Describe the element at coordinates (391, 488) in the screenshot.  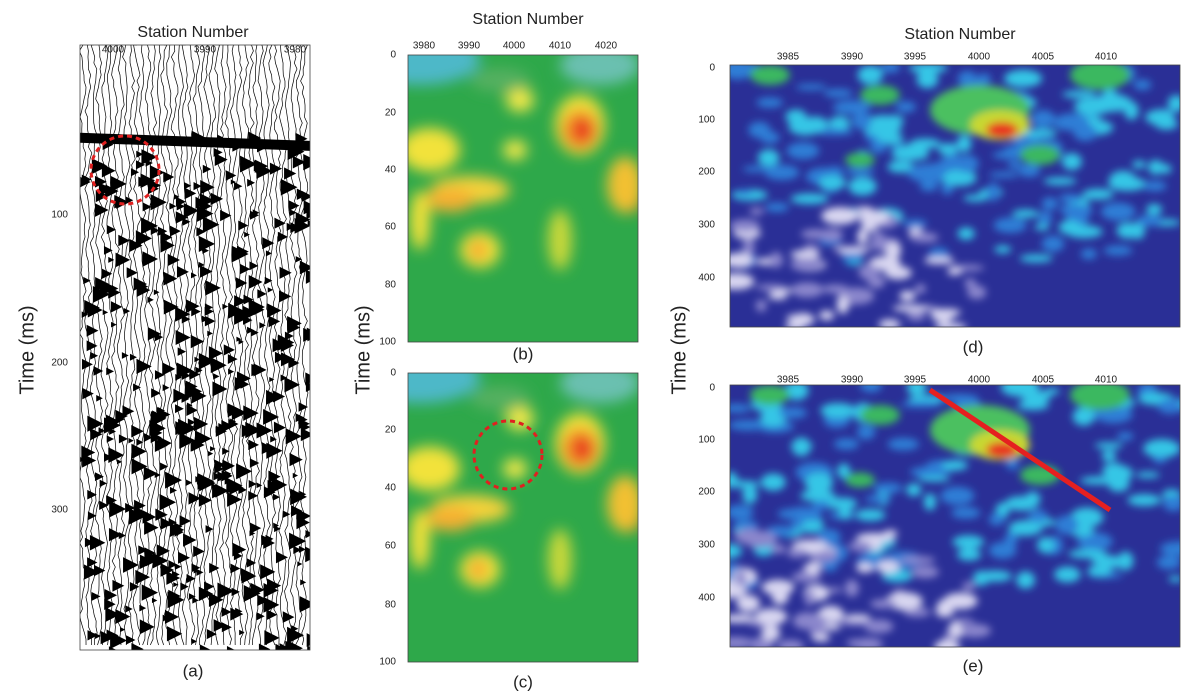
I see `y-tick-label: 40` at that location.